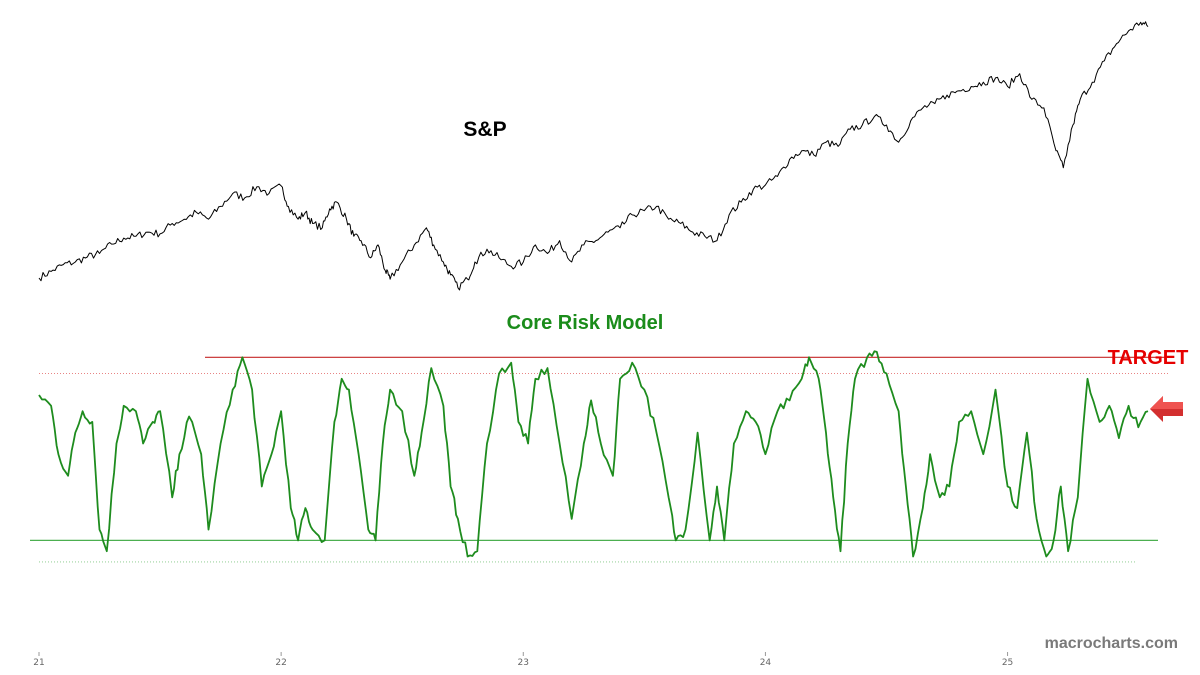 The width and height of the screenshot is (1200, 675). What do you see at coordinates (523, 663) in the screenshot?
I see `x-tick-label: 23` at bounding box center [523, 663].